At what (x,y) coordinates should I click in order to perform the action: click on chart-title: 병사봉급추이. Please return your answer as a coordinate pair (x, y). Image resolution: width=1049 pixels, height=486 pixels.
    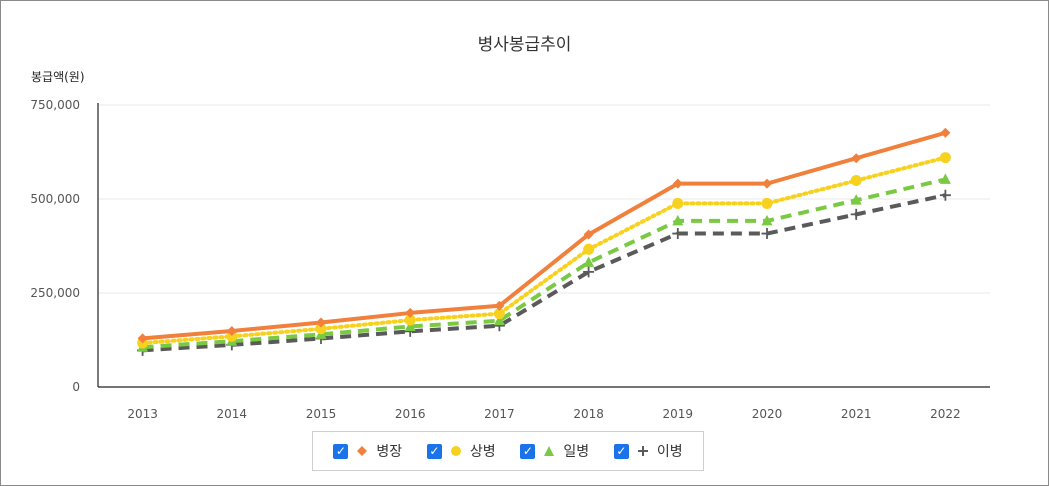
    Looking at the image, I should click on (524, 45).